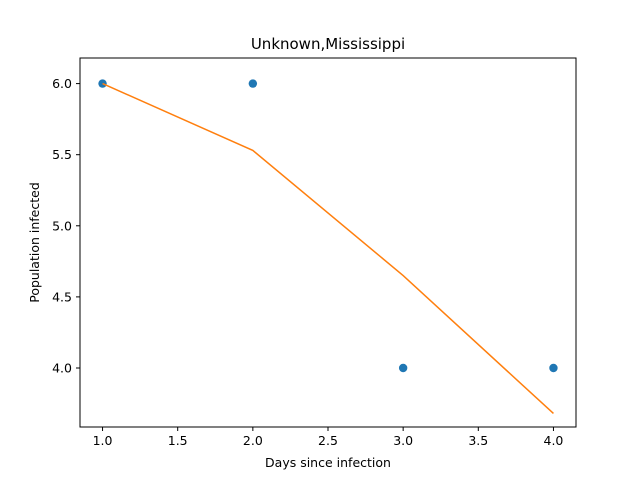 The width and height of the screenshot is (640, 480). I want to click on x-tick-label: 2.0, so click(253, 440).